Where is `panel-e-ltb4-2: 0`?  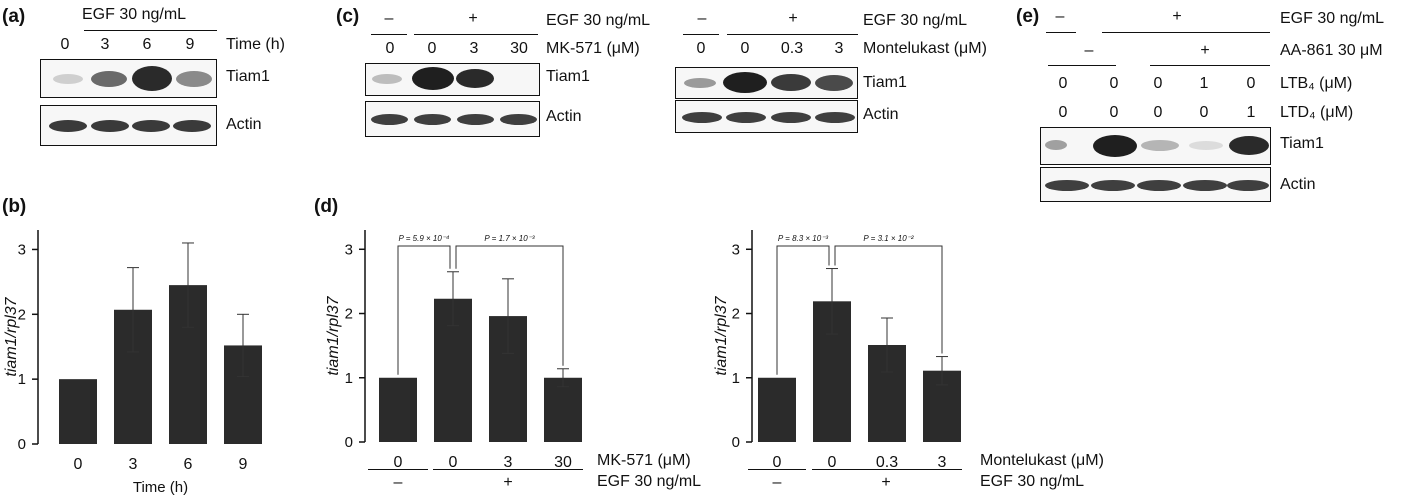
panel-e-ltb4-2: 0 is located at coordinates (1114, 83).